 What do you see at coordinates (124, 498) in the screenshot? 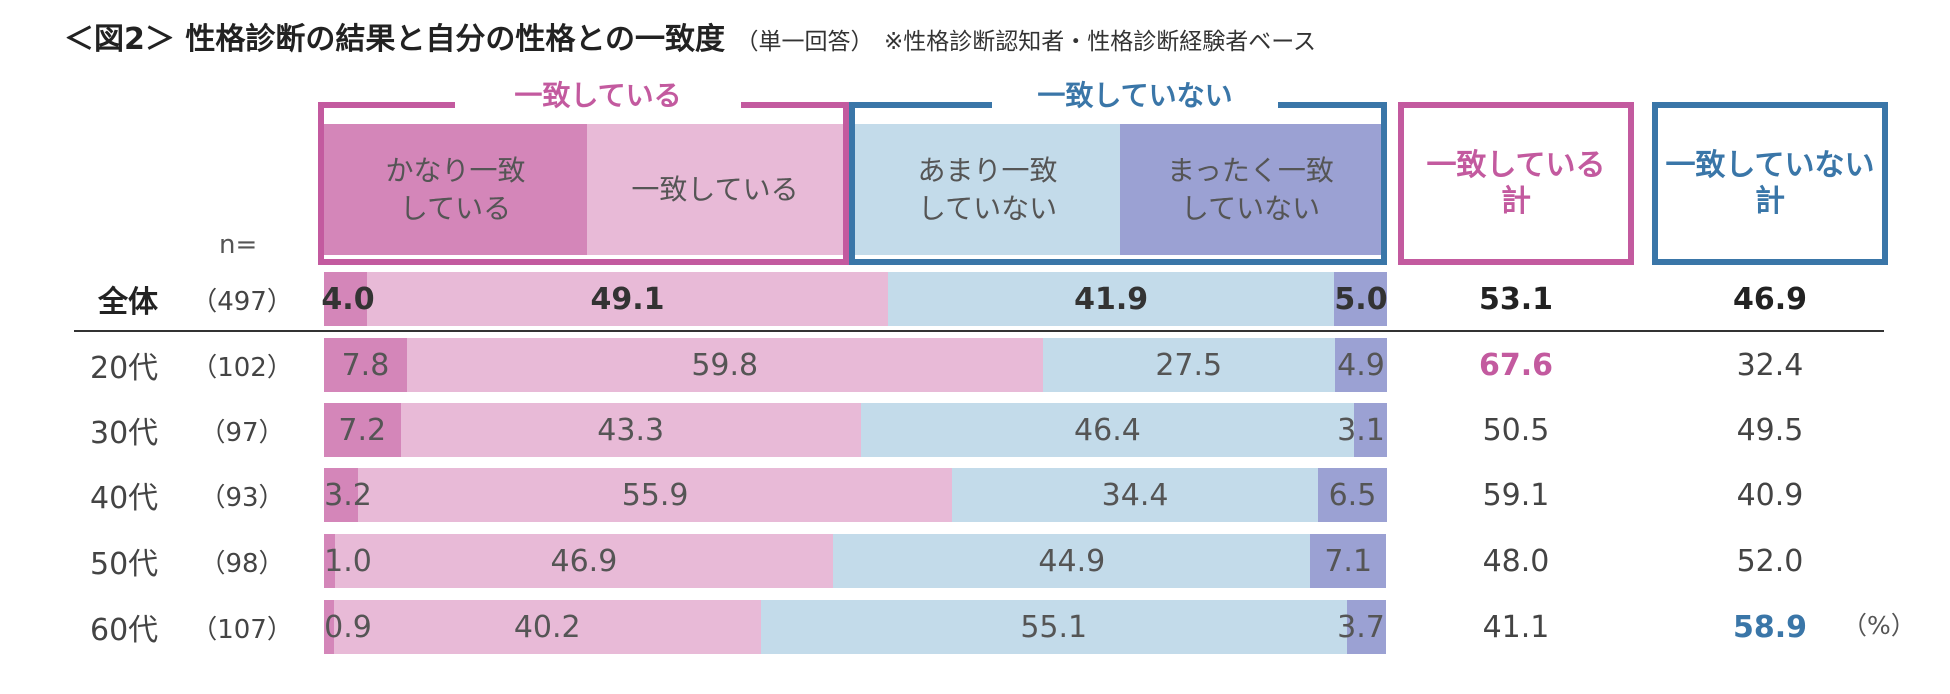
I see `row-label: 40代` at bounding box center [124, 498].